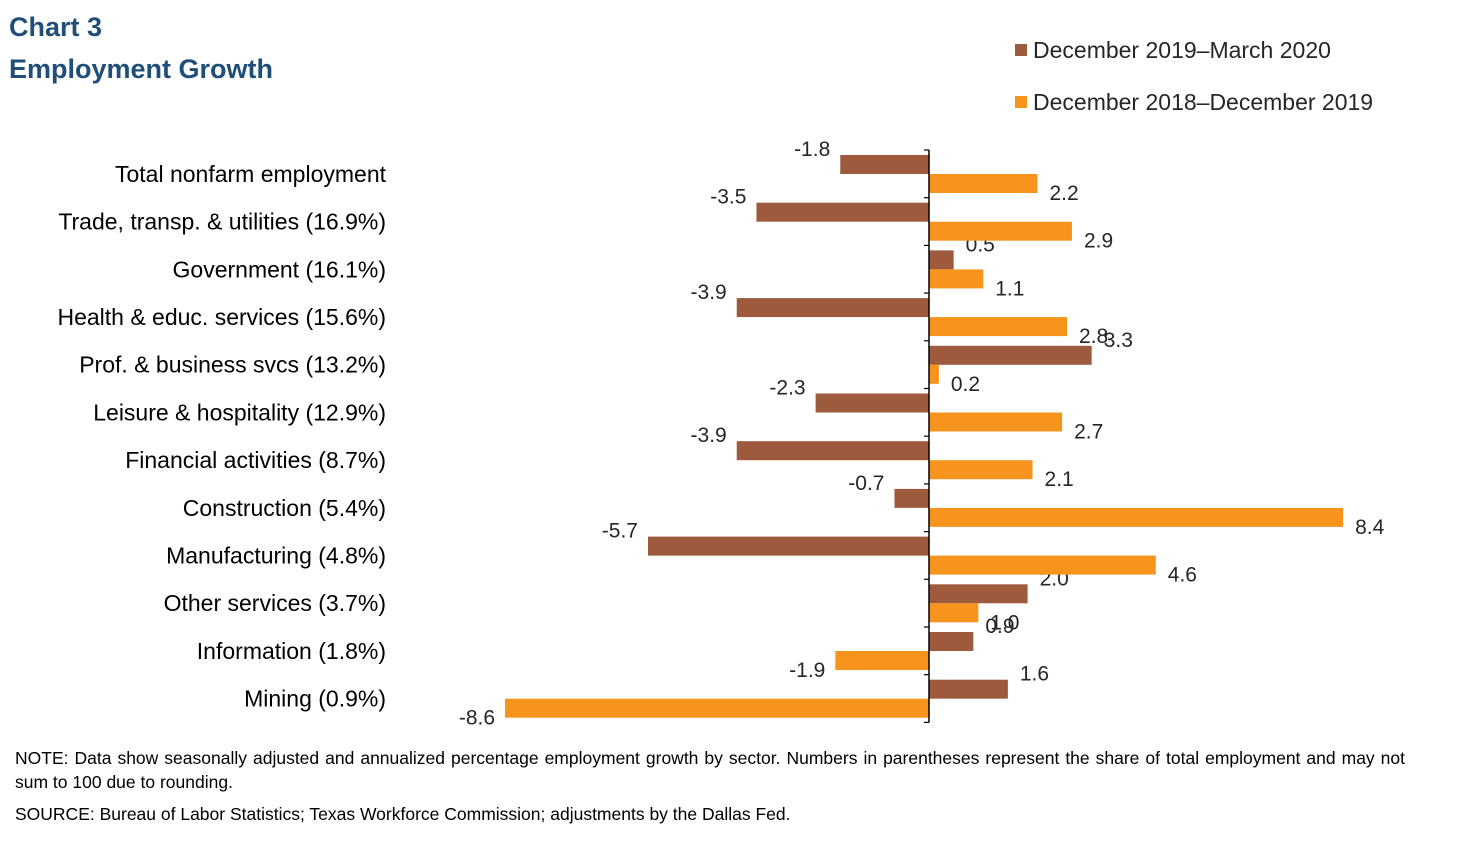 The height and width of the screenshot is (843, 1481). Describe the element at coordinates (1088, 432) in the screenshot. I see `data-label-series-2: 2.7` at that location.